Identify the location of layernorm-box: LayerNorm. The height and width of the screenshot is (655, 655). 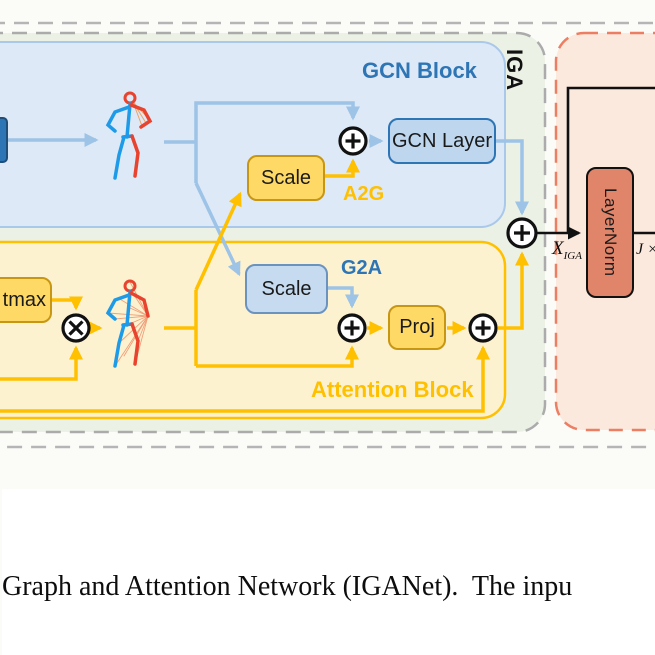
(610, 232).